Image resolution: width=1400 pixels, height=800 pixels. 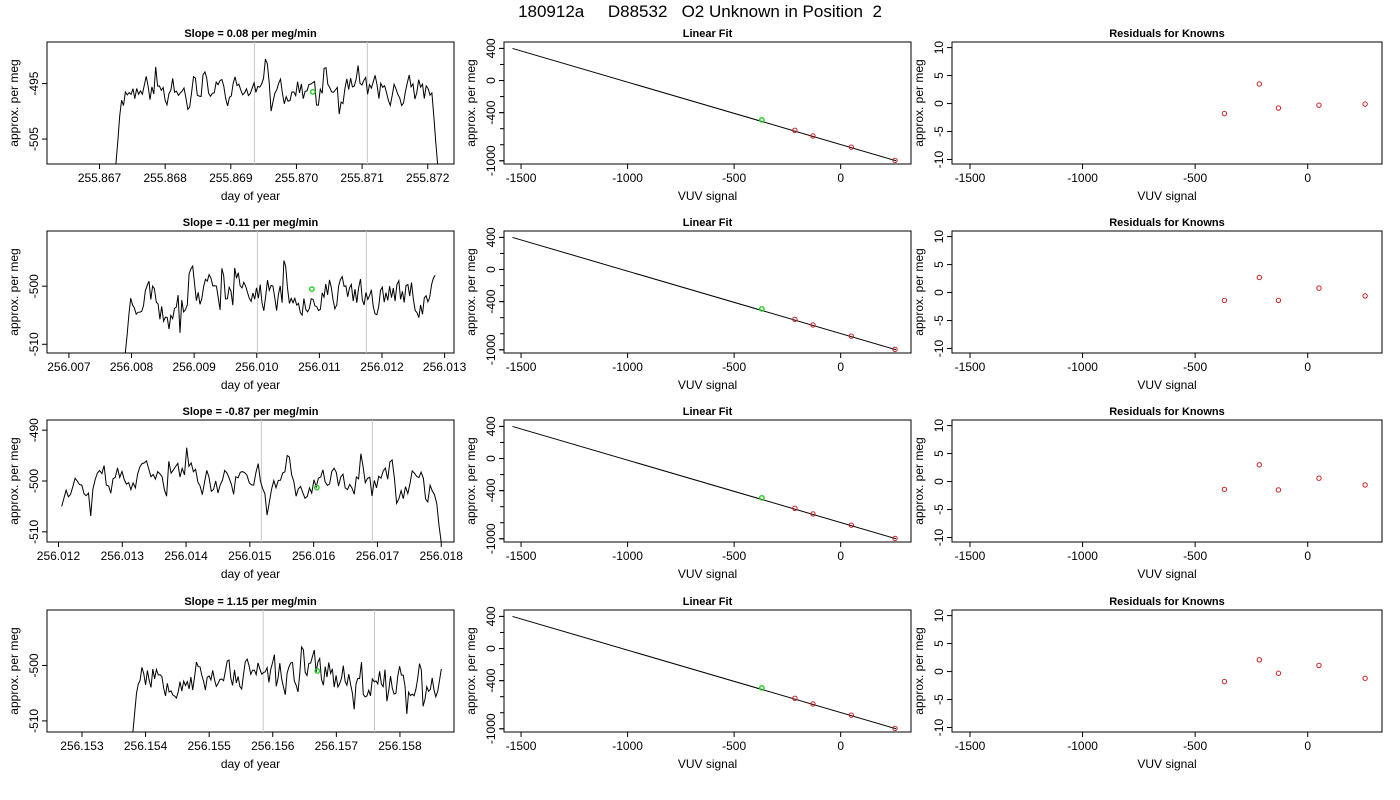 What do you see at coordinates (297, 178) in the screenshot?
I see `x-tick-label: 255.870` at bounding box center [297, 178].